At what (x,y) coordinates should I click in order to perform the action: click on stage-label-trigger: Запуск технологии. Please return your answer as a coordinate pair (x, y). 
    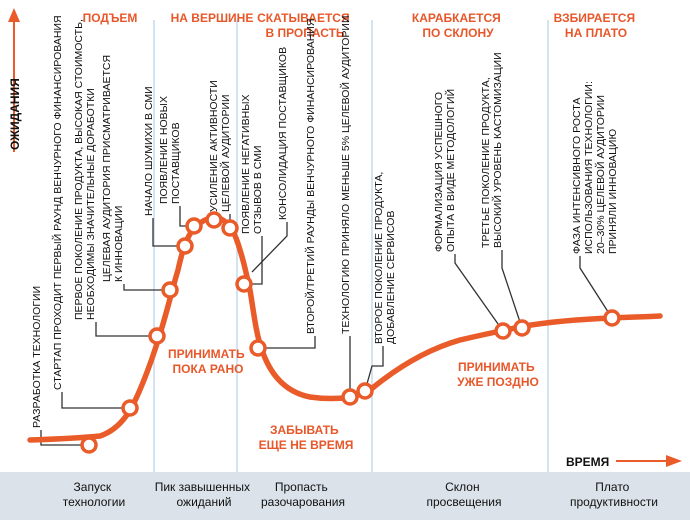
    Looking at the image, I should click on (94, 494).